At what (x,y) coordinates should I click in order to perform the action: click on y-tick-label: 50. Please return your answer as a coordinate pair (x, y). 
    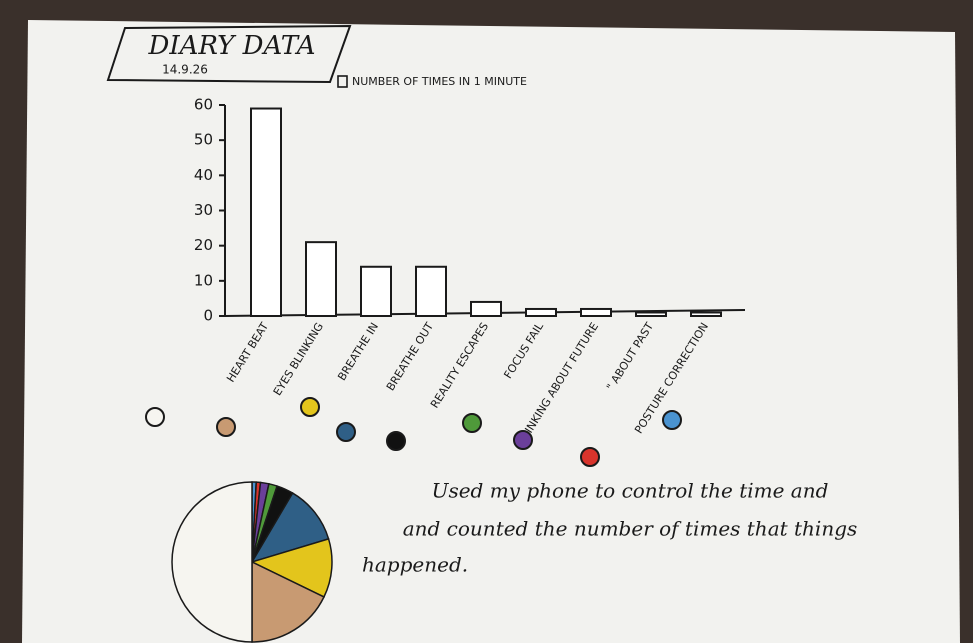
    Looking at the image, I should click on (203, 140).